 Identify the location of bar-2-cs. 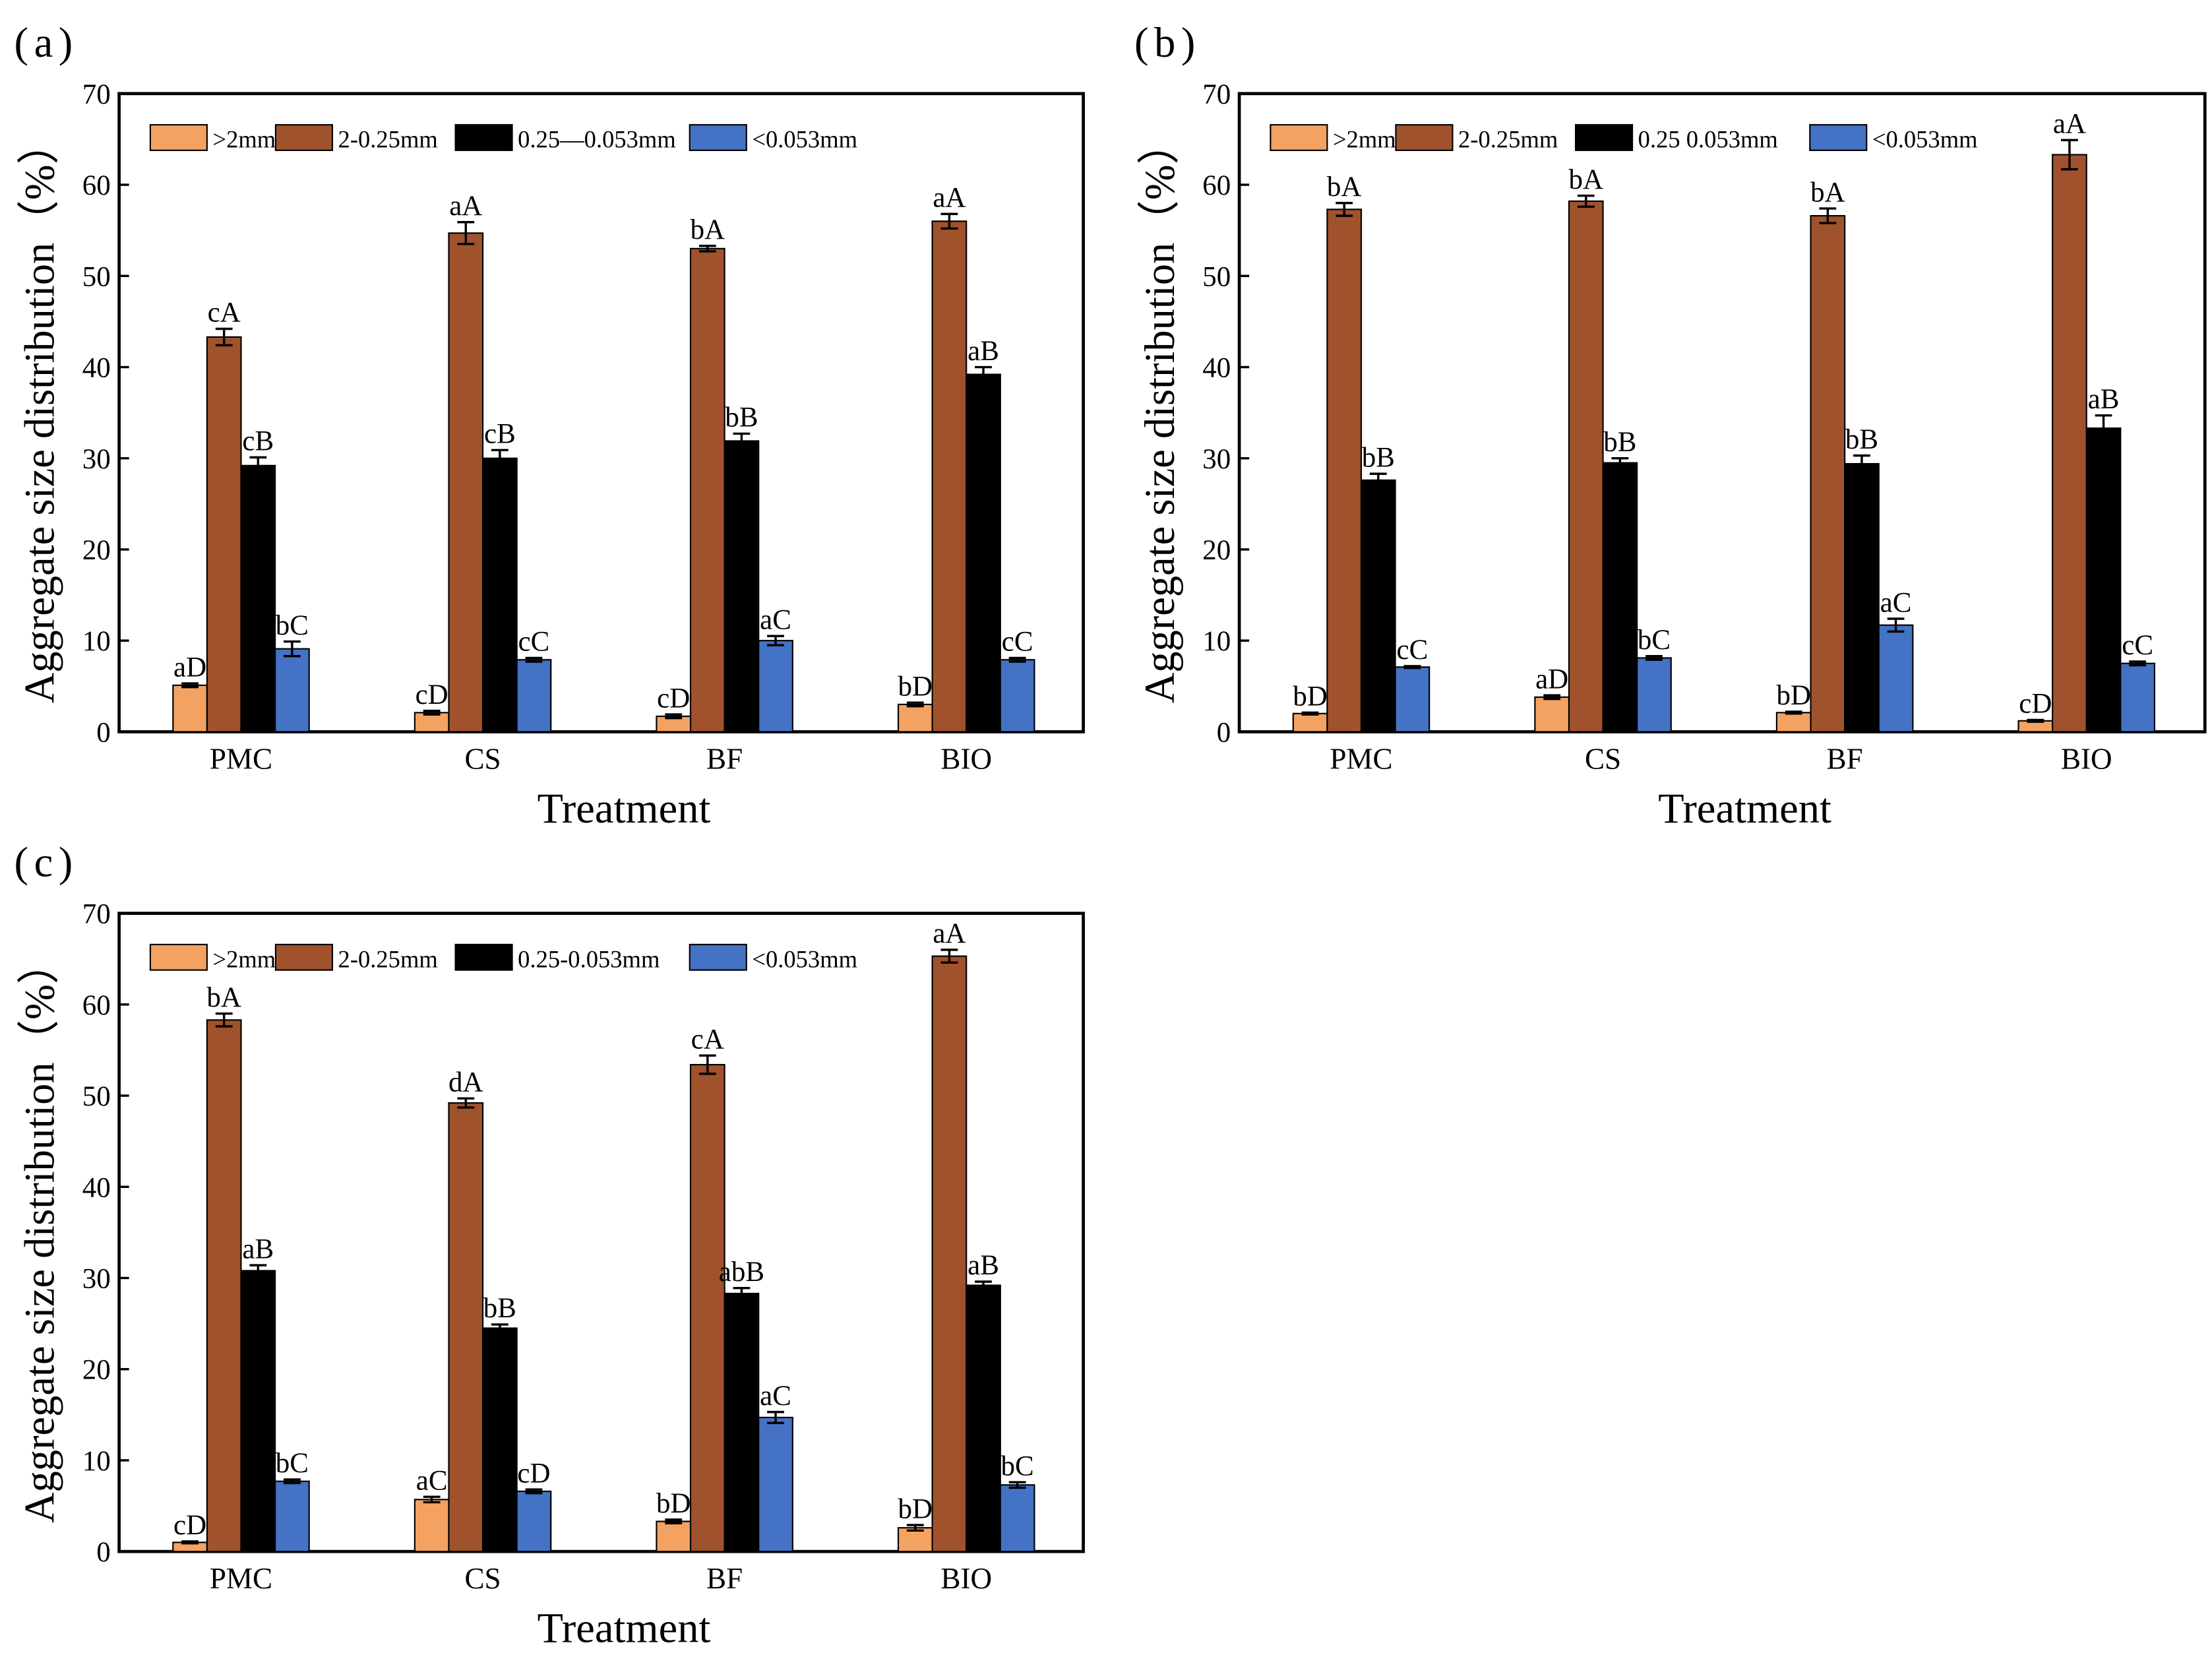
(1586, 466).